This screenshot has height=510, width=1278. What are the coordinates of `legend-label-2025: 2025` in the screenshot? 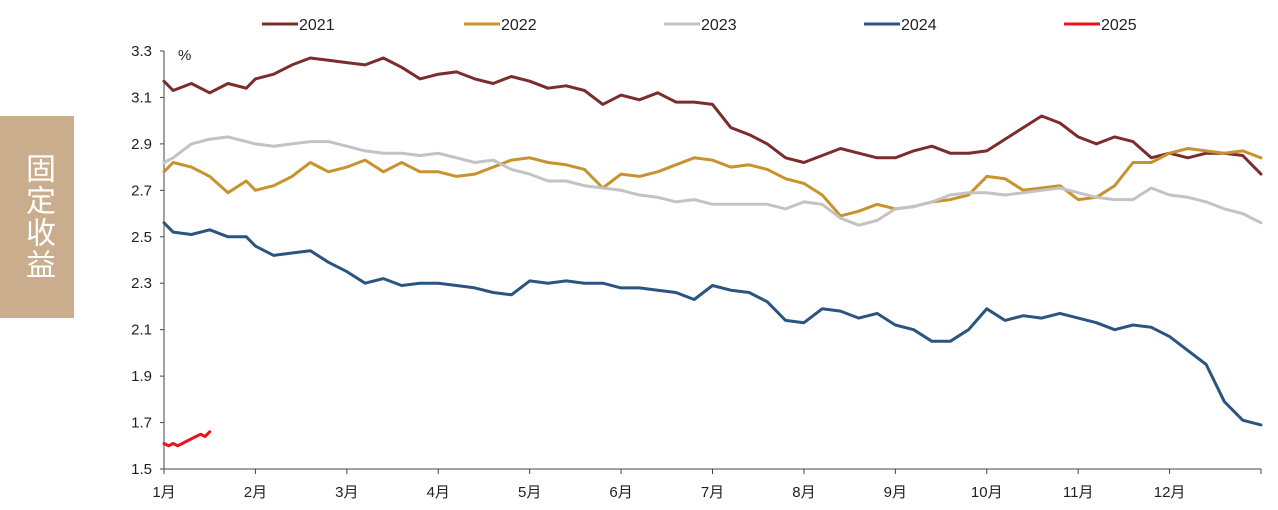 It's located at (1119, 25).